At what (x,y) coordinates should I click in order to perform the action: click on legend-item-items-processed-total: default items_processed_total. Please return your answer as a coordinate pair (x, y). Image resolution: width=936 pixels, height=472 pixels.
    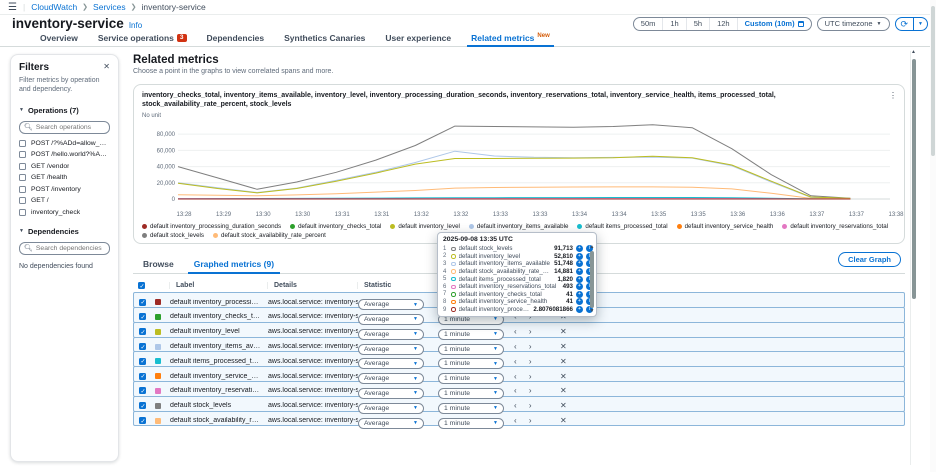
    Looking at the image, I should click on (622, 226).